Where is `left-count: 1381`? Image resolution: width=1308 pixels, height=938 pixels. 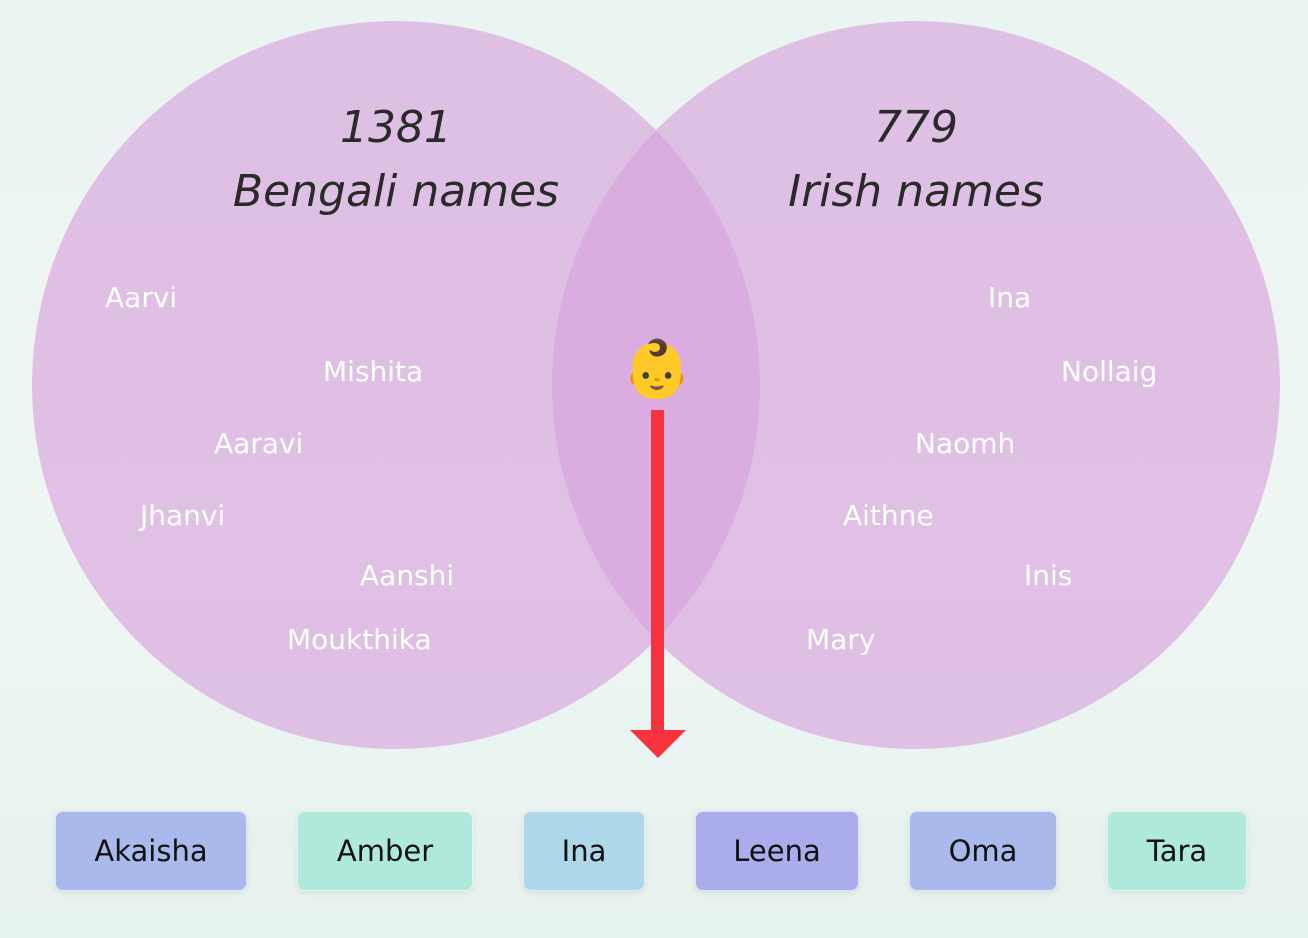 left-count: 1381 is located at coordinates (396, 127).